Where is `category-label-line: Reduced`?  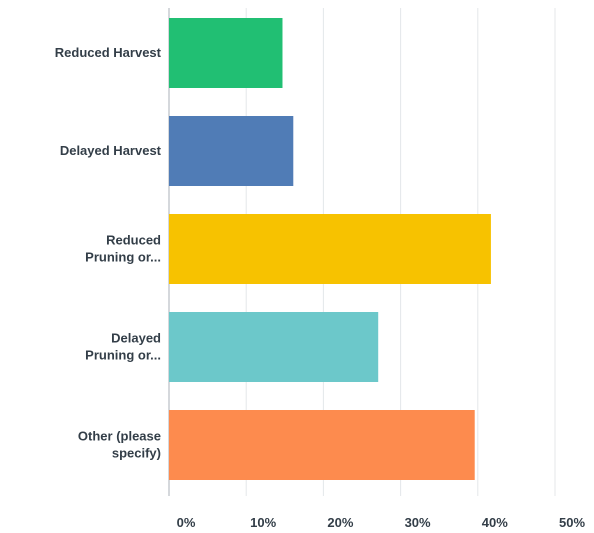
category-label-line: Reduced is located at coordinates (133, 240).